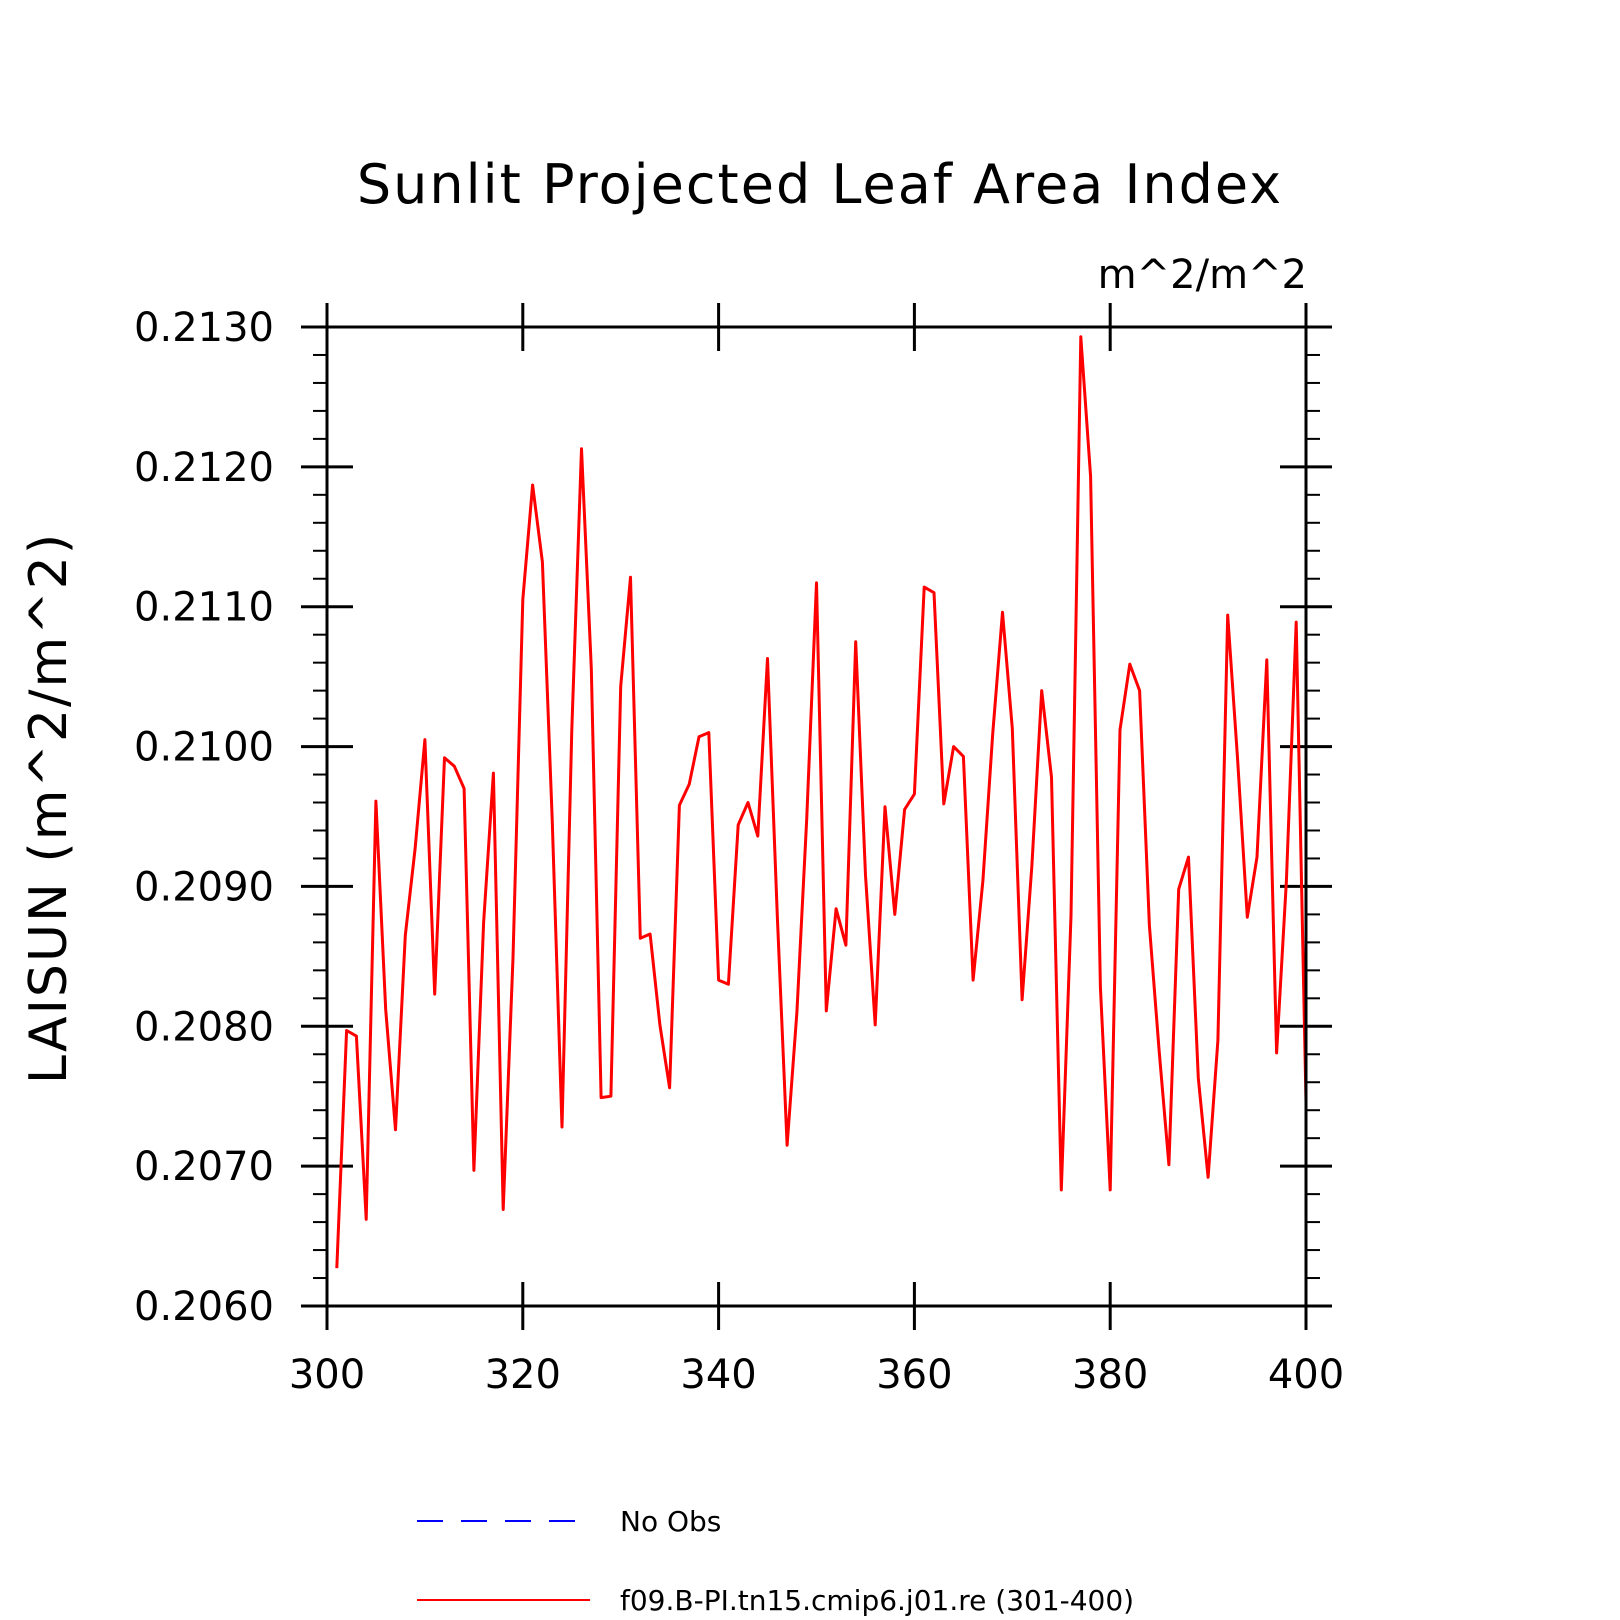 The height and width of the screenshot is (1620, 1620). What do you see at coordinates (204, 328) in the screenshot?
I see `y-tick-label: 0.2130` at bounding box center [204, 328].